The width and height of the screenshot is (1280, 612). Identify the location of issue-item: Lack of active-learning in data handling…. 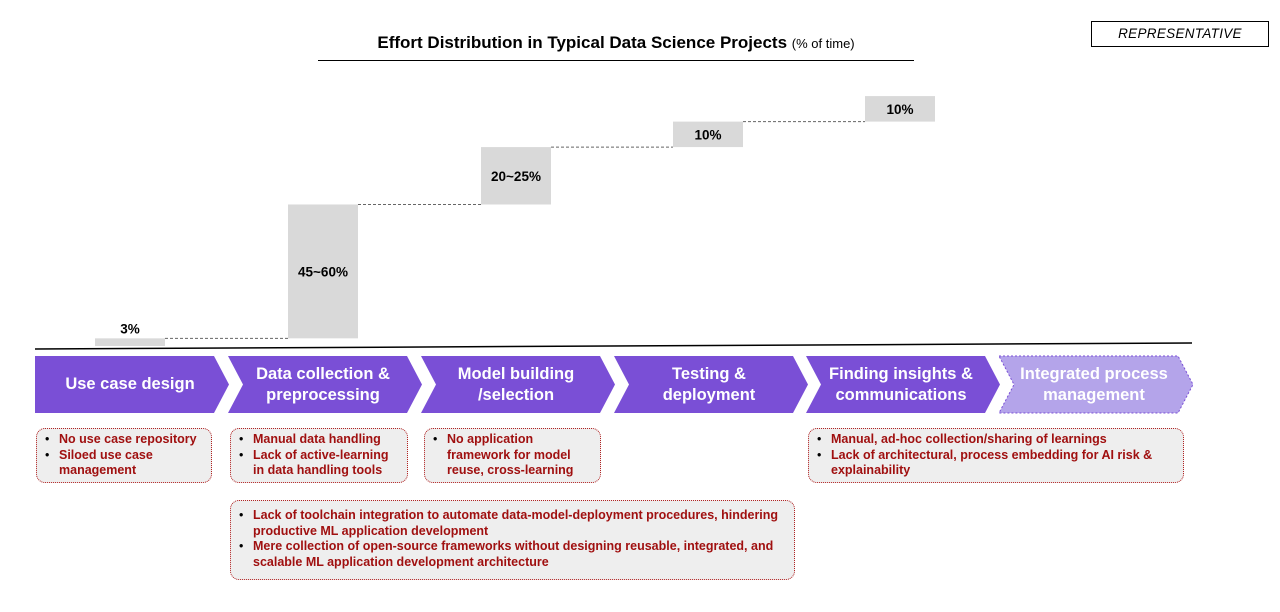
(319, 463).